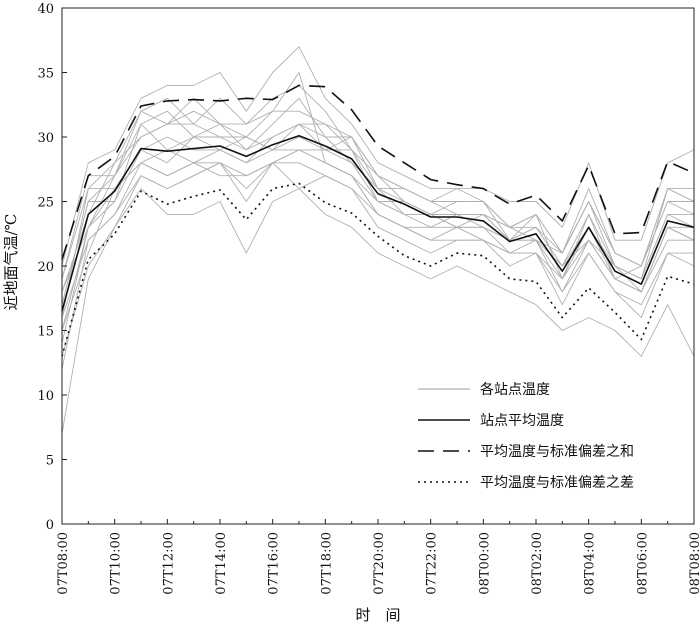  Describe the element at coordinates (484, 563) in the screenshot. I see `x-tick-label: 08T00:00` at that location.